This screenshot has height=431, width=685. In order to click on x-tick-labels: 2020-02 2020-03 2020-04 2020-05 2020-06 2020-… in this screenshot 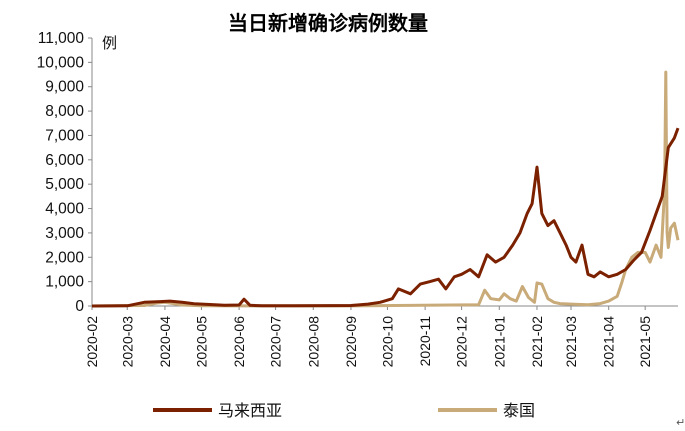, I will do `click(368, 336)`.